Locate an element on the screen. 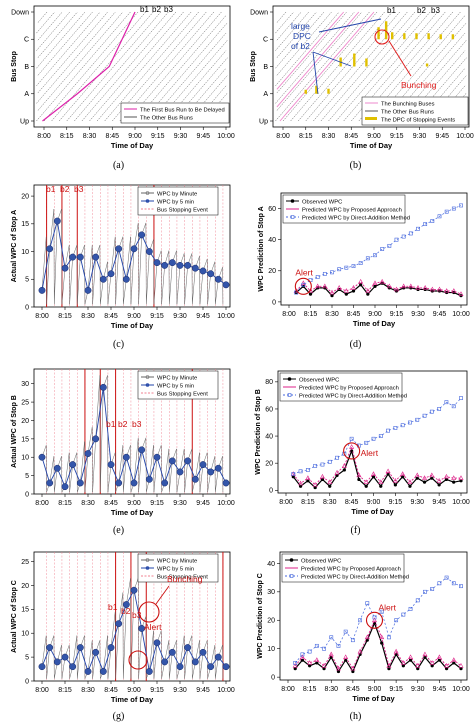  y-tick-label: 5 is located at coordinates (27, 658).